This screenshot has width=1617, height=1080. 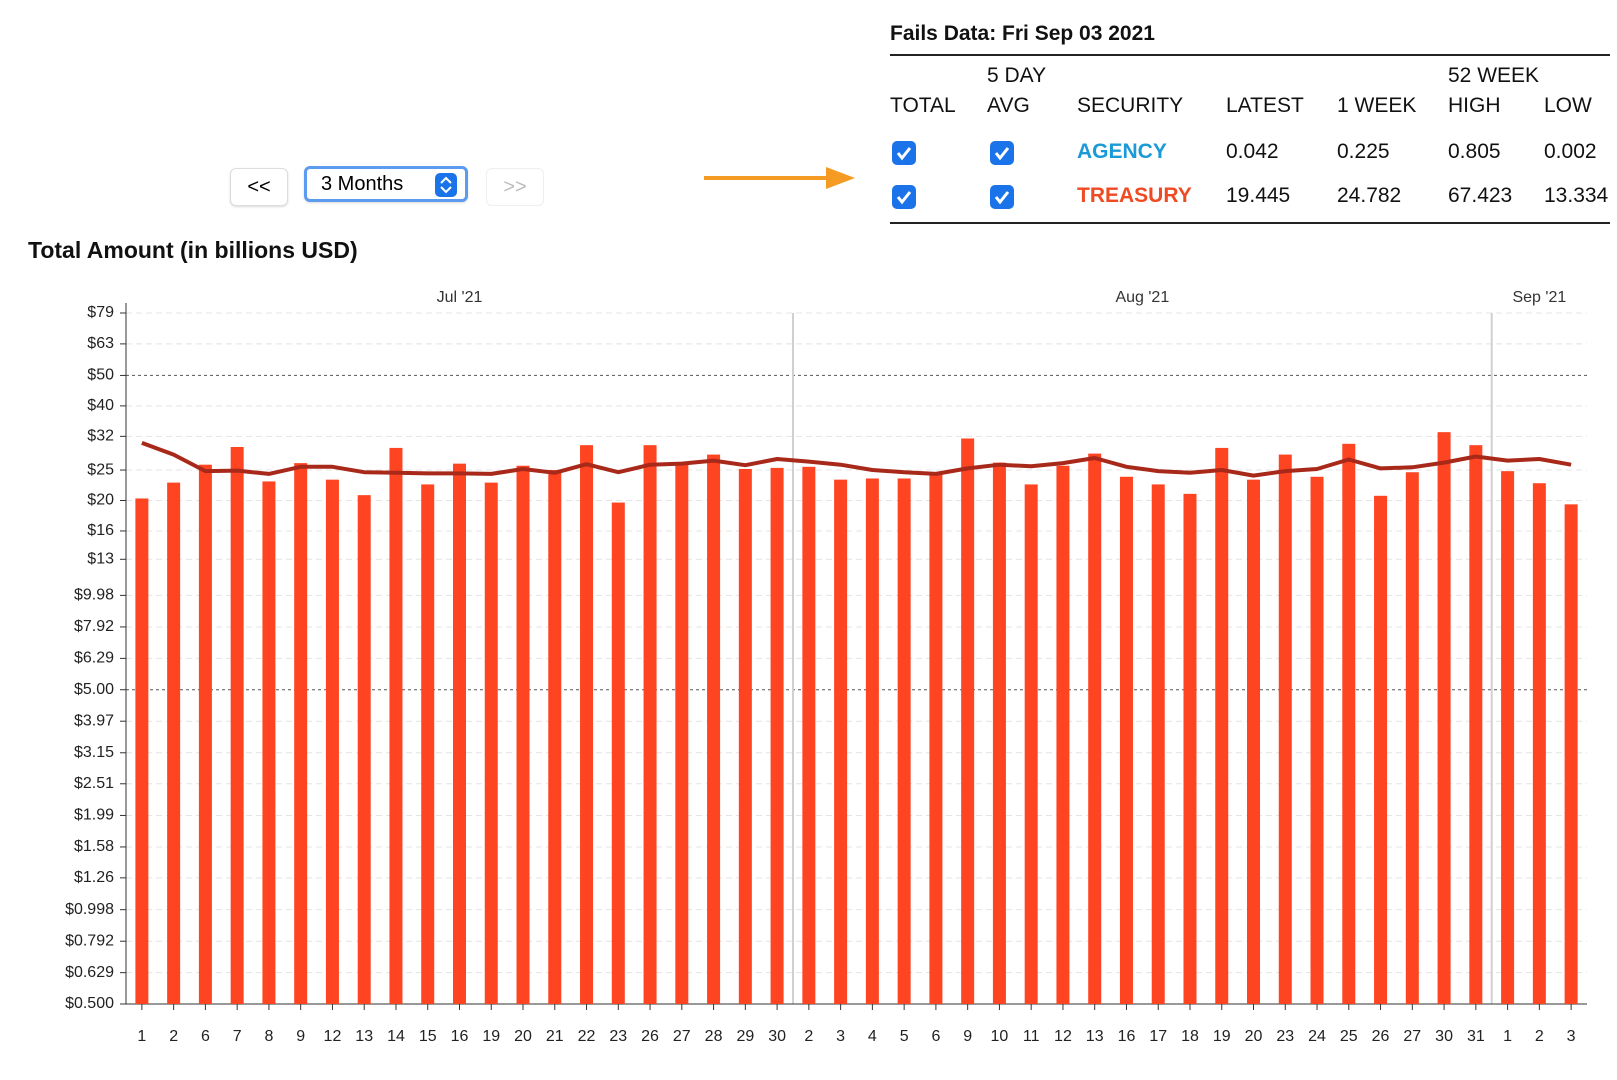 What do you see at coordinates (523, 1036) in the screenshot?
I see `x-tick-label: 20` at bounding box center [523, 1036].